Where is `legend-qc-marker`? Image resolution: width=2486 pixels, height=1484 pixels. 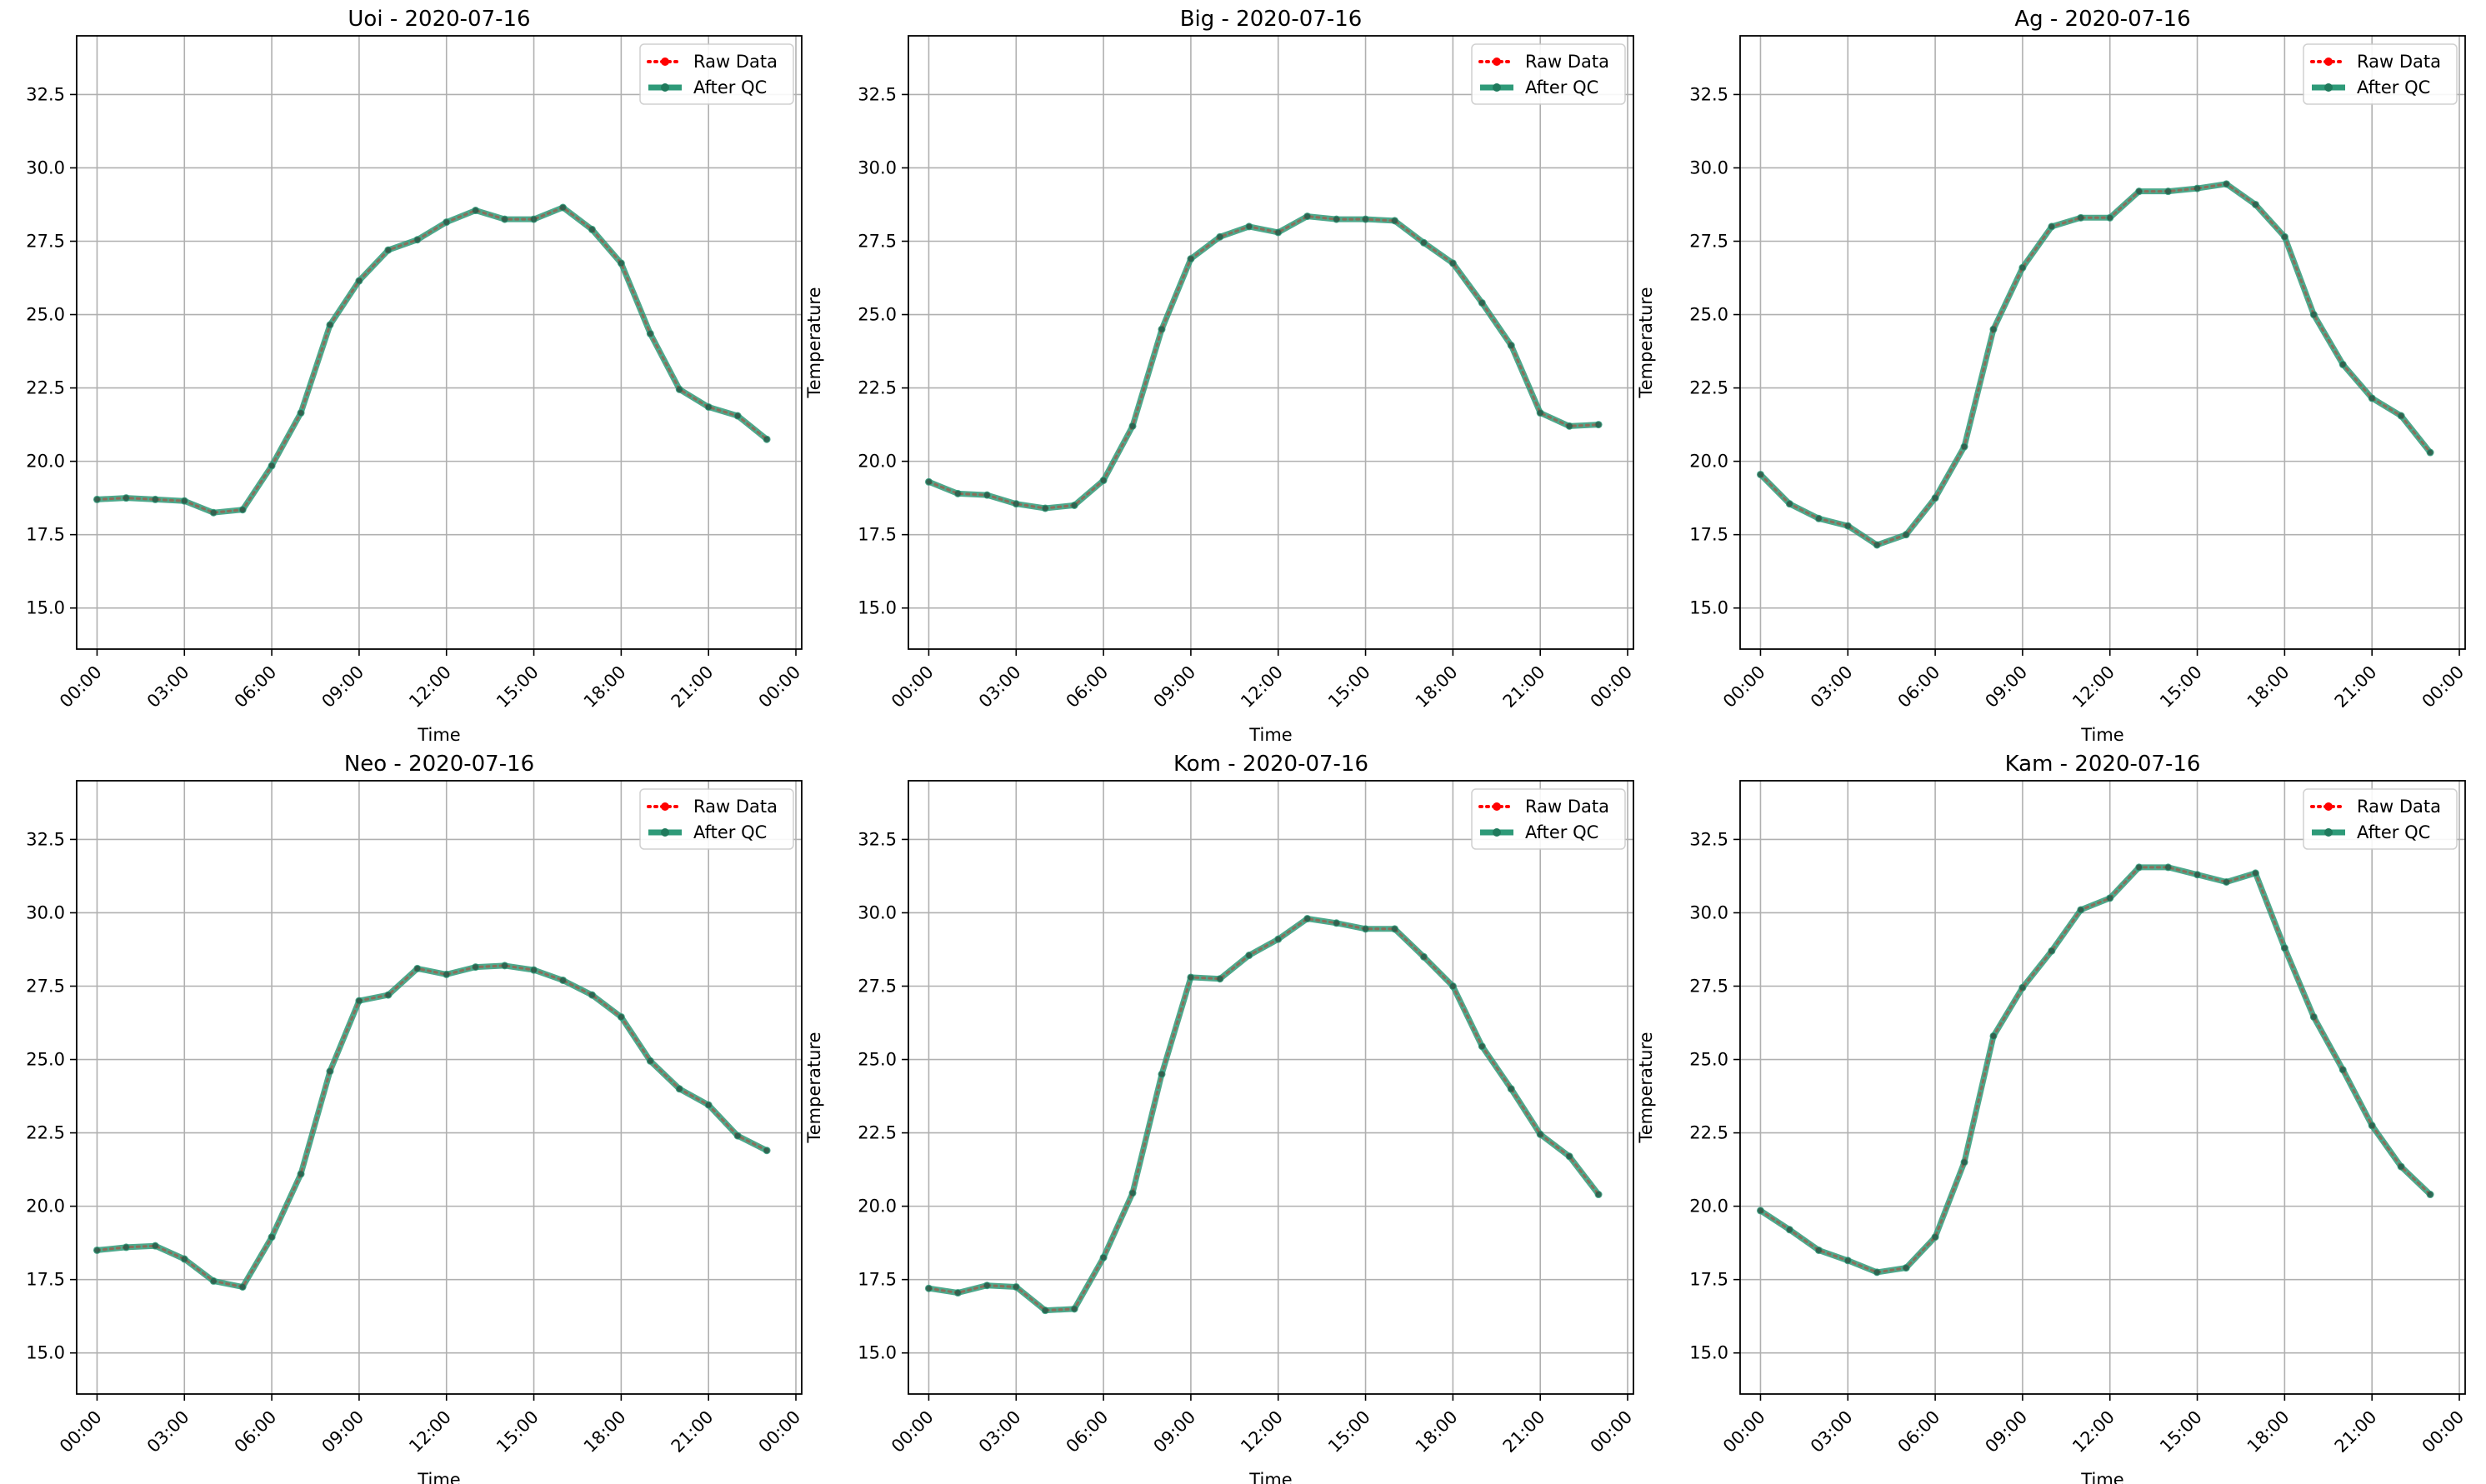 legend-qc-marker is located at coordinates (665, 87).